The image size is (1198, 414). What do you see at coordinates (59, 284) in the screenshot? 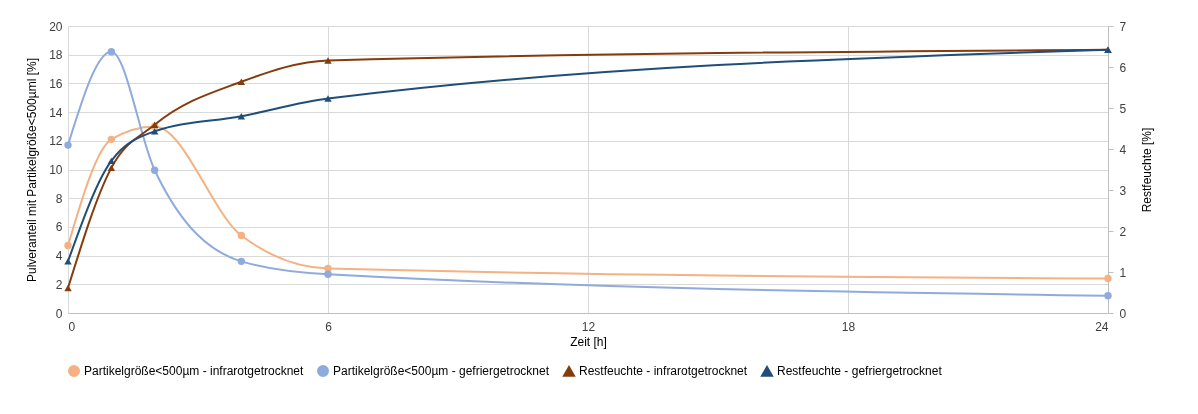
I see `y-tick-label: 2` at bounding box center [59, 284].